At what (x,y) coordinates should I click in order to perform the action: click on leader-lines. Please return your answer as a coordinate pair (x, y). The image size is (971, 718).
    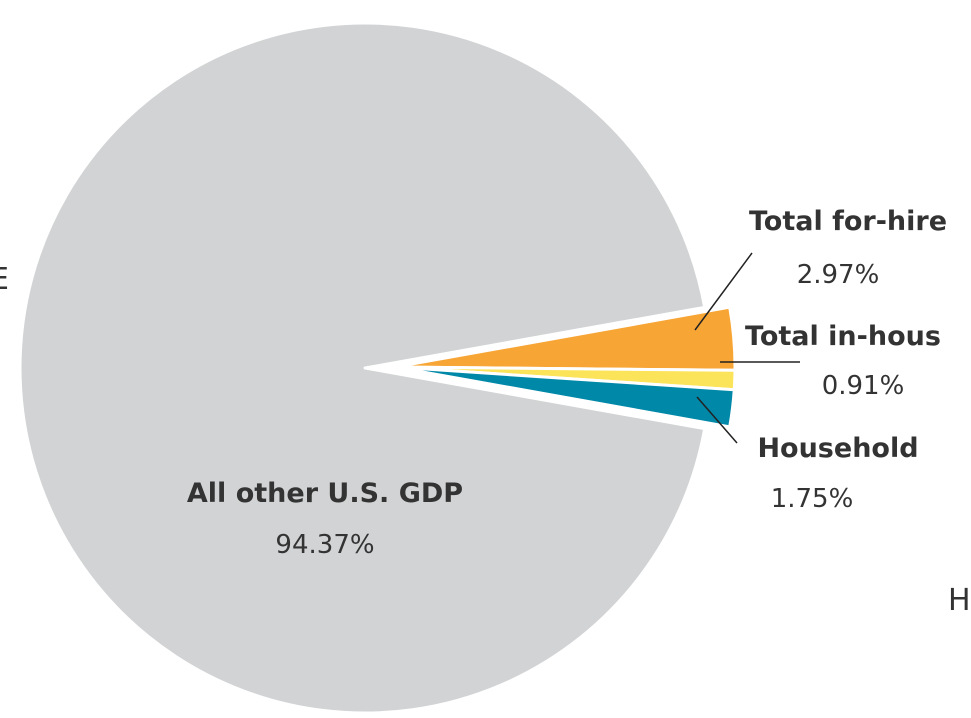
    Looking at the image, I should click on (747, 348).